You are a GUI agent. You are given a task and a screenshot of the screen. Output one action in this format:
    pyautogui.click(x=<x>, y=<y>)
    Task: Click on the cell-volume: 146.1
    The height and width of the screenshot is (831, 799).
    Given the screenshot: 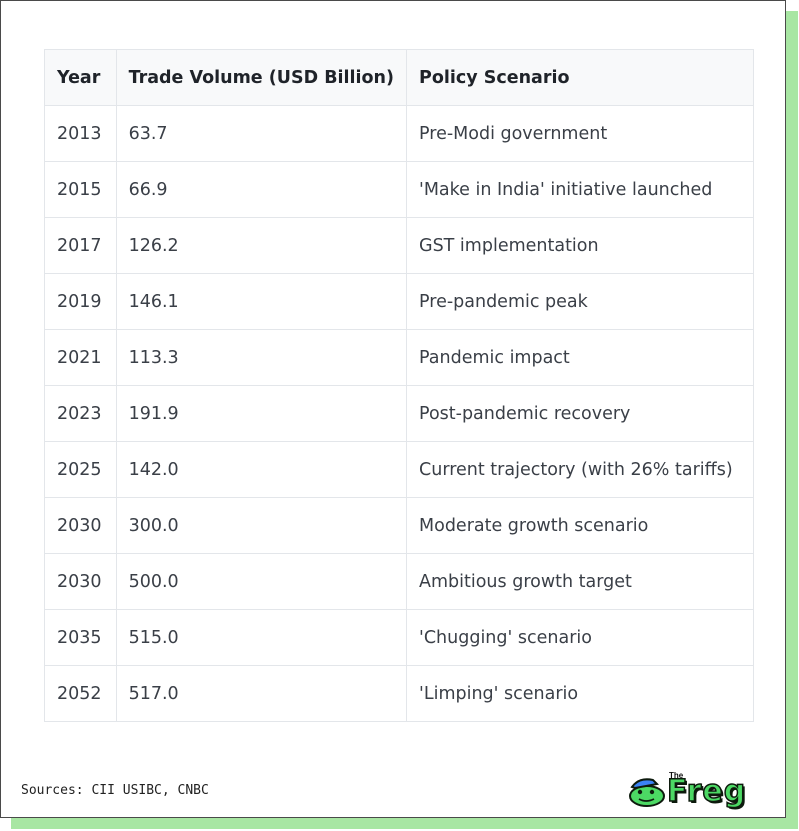 What is the action you would take?
    pyautogui.click(x=261, y=301)
    